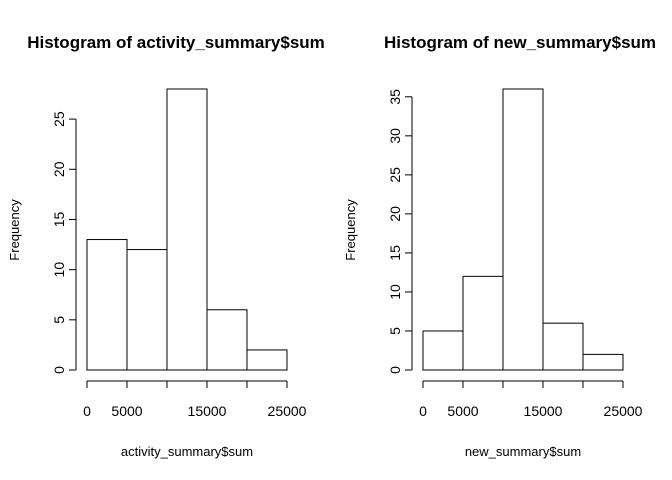  What do you see at coordinates (395, 97) in the screenshot?
I see `y-tick-label: 35` at bounding box center [395, 97].